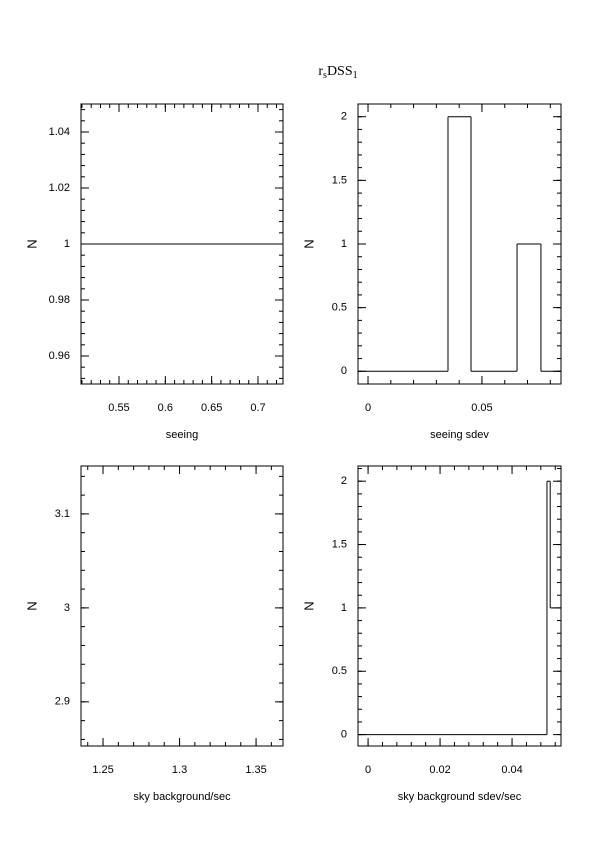 Image resolution: width=595 pixels, height=842 pixels. Describe the element at coordinates (165, 408) in the screenshot. I see `x-tick-label: 0.6` at that location.